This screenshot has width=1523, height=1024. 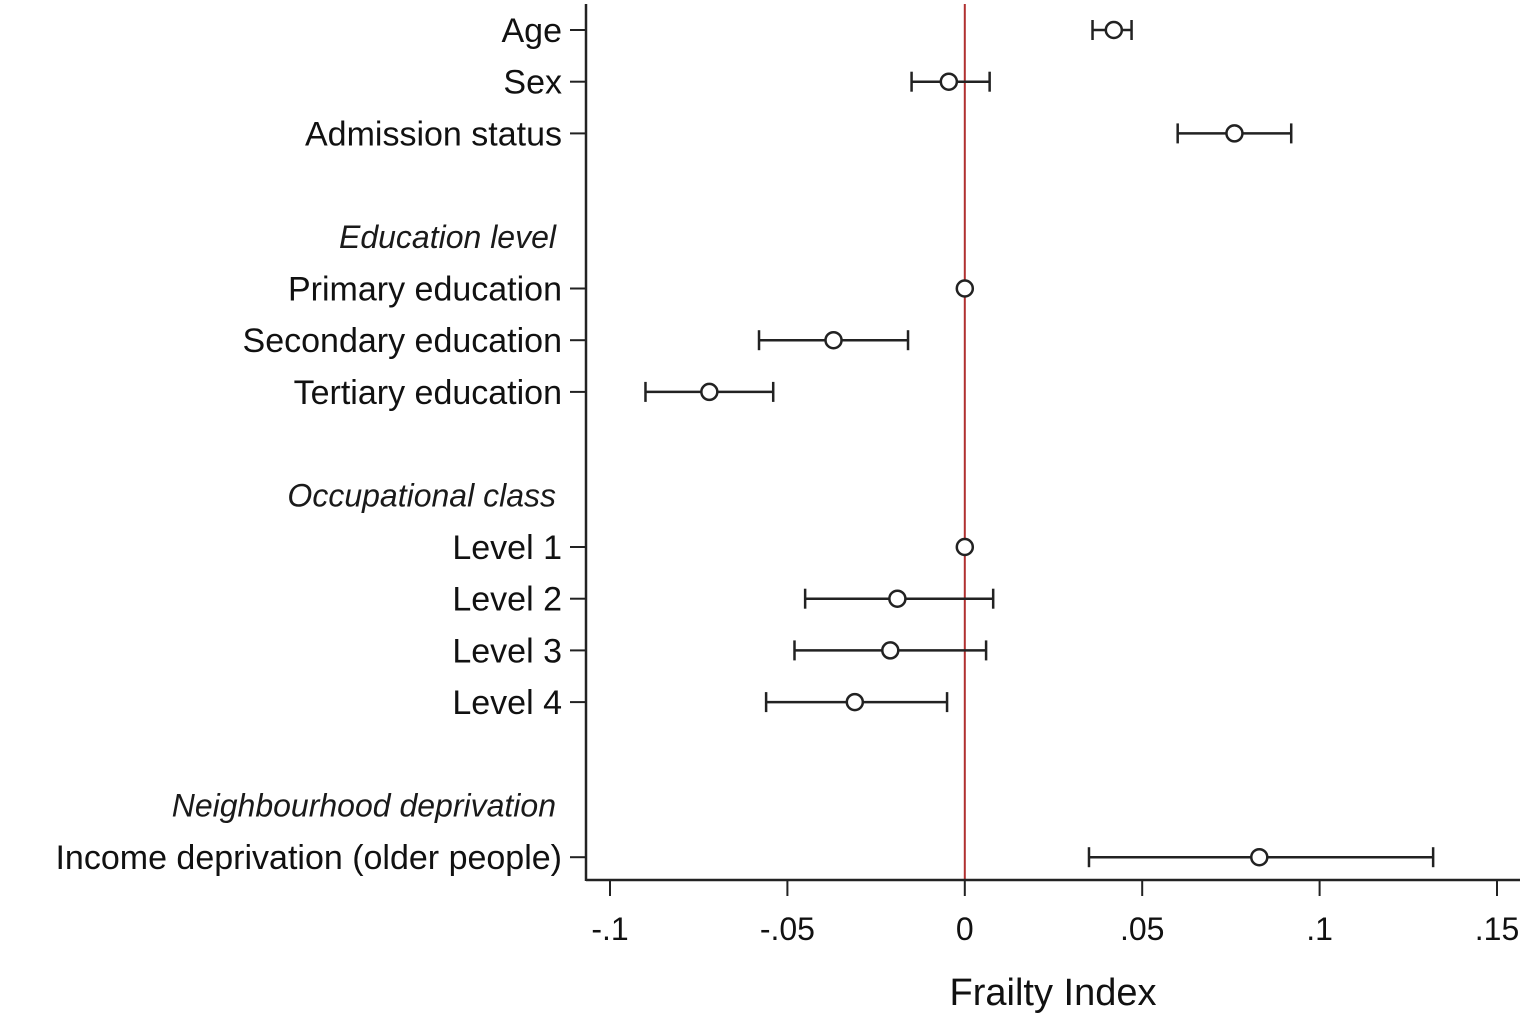 What do you see at coordinates (1497, 929) in the screenshot?
I see `x-tick-label: .15` at bounding box center [1497, 929].